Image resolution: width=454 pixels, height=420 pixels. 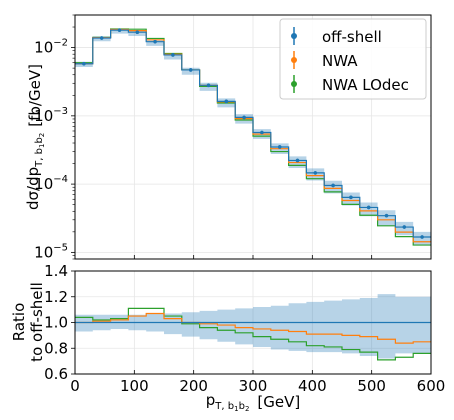 I want to click on x-tick-label: 500, so click(x=371, y=386).